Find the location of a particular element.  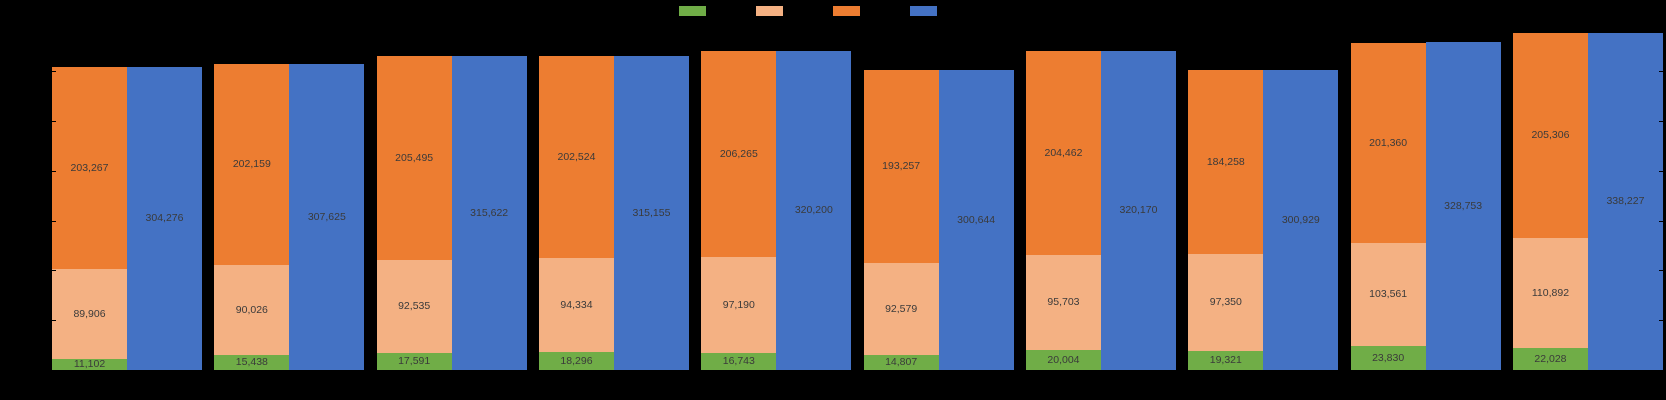

data-label: 320,200 is located at coordinates (813, 210).